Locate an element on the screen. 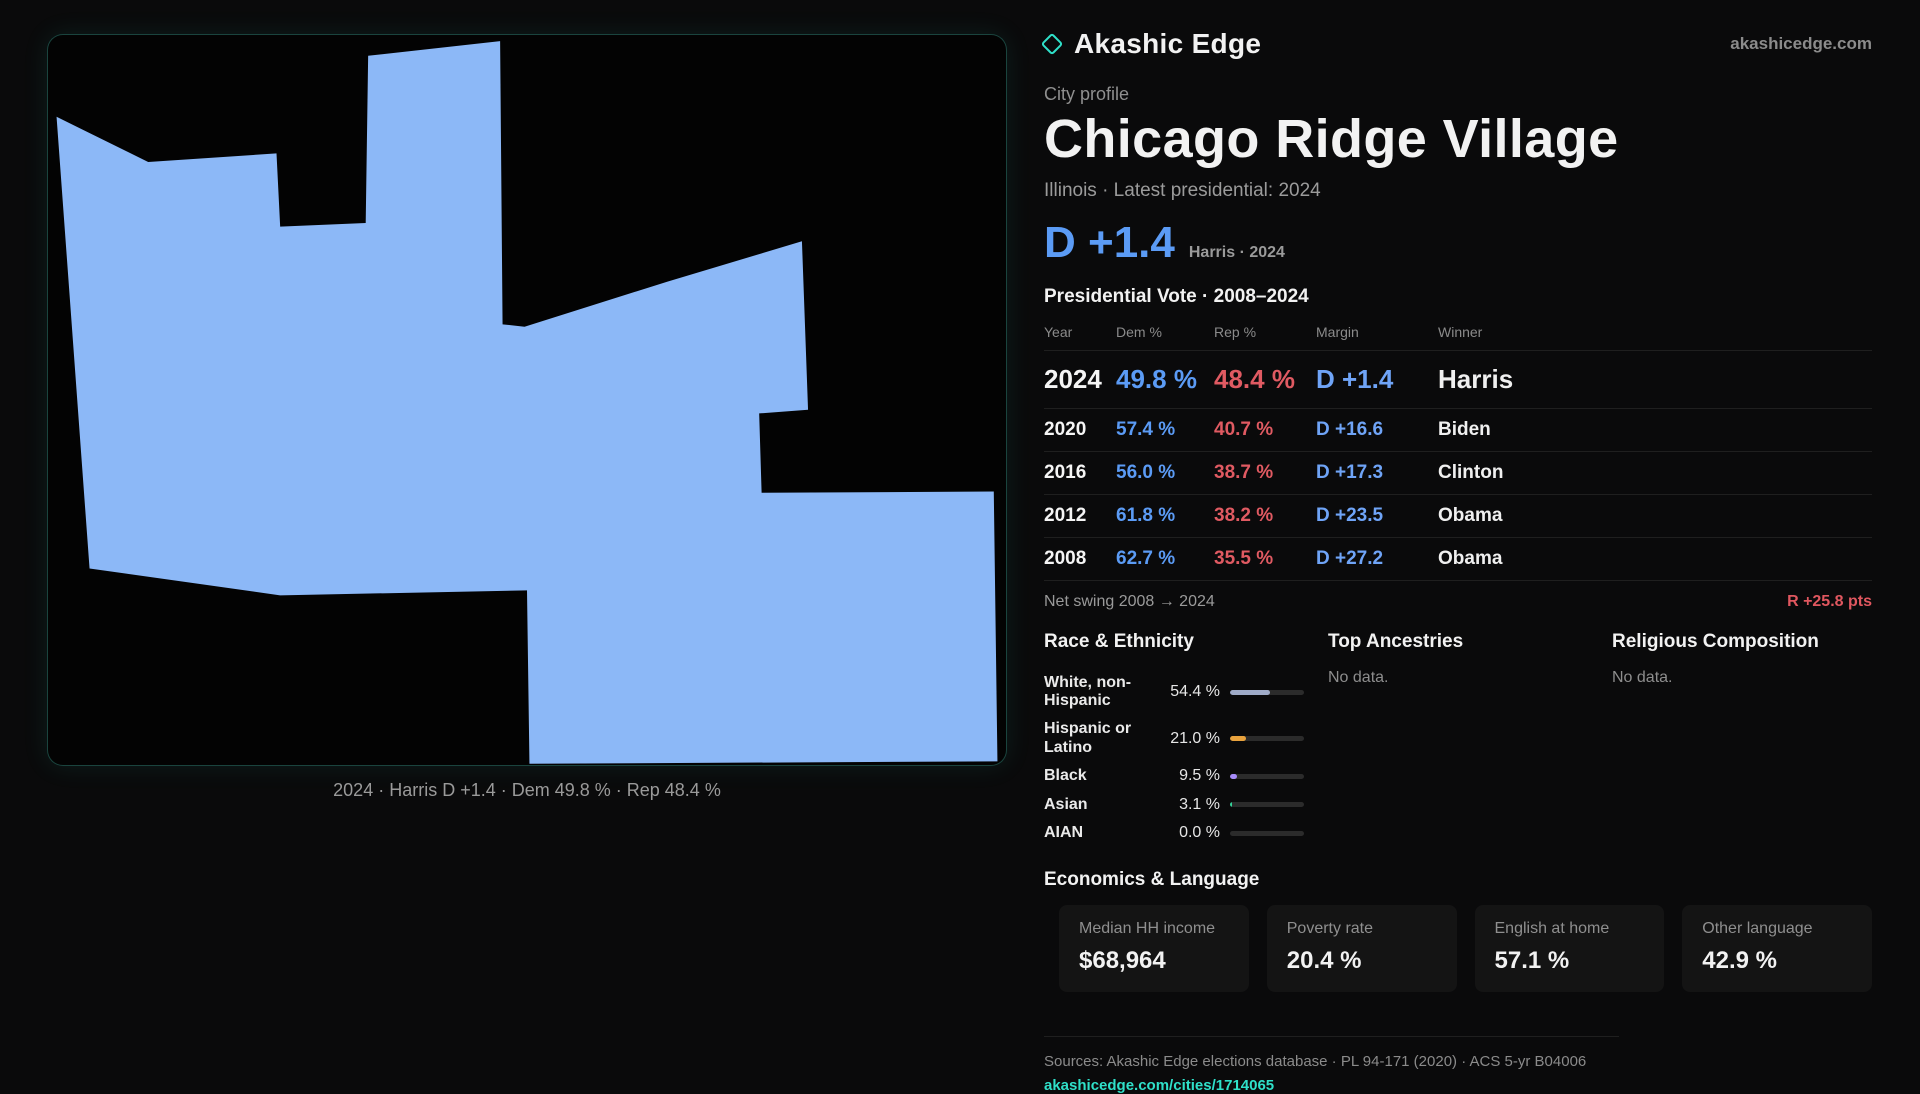 This screenshot has width=1920, height=1094. col-dem: Dem % is located at coordinates (1139, 331).